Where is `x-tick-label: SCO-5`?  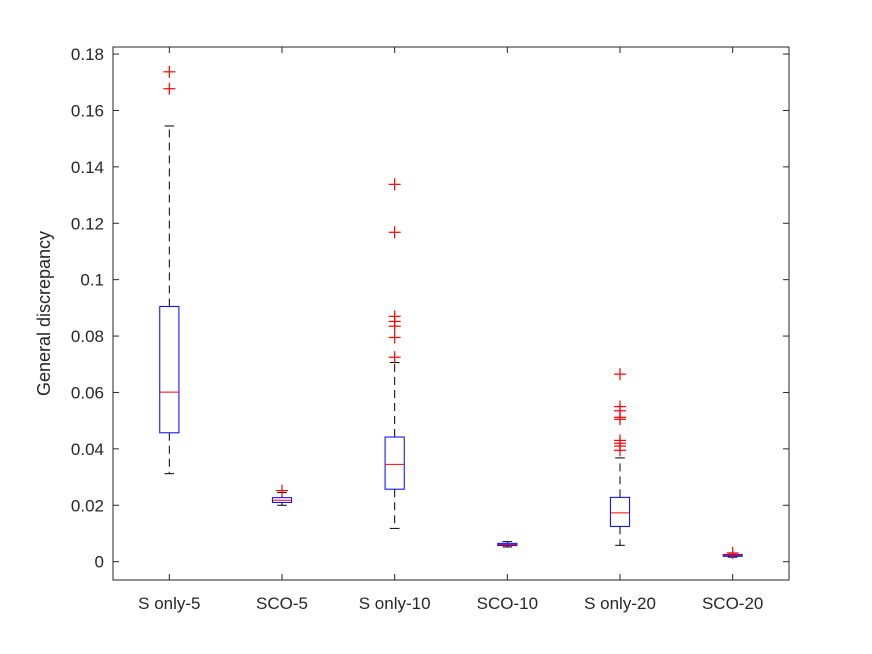
x-tick-label: SCO-5 is located at coordinates (282, 603).